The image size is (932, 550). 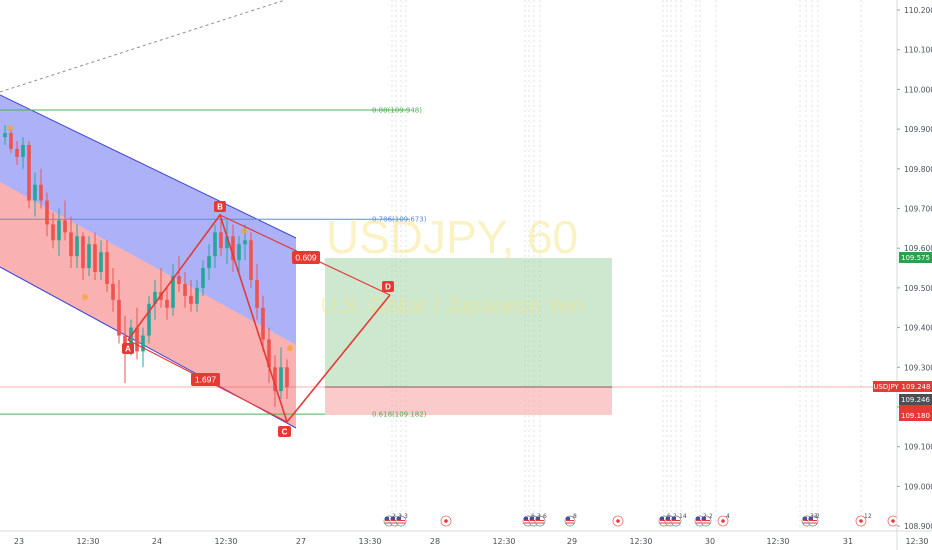 I want to click on price-tick-label: 108.900, so click(x=918, y=526).